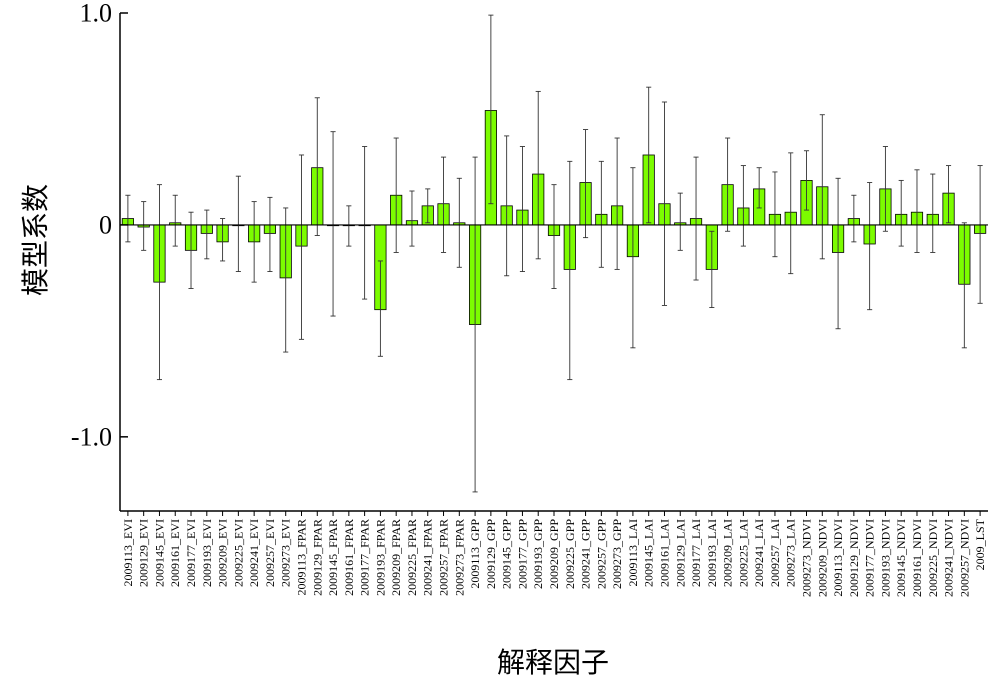 The height and width of the screenshot is (692, 1000). I want to click on x-tick-label: 2009193_FPAR, so click(380, 557).